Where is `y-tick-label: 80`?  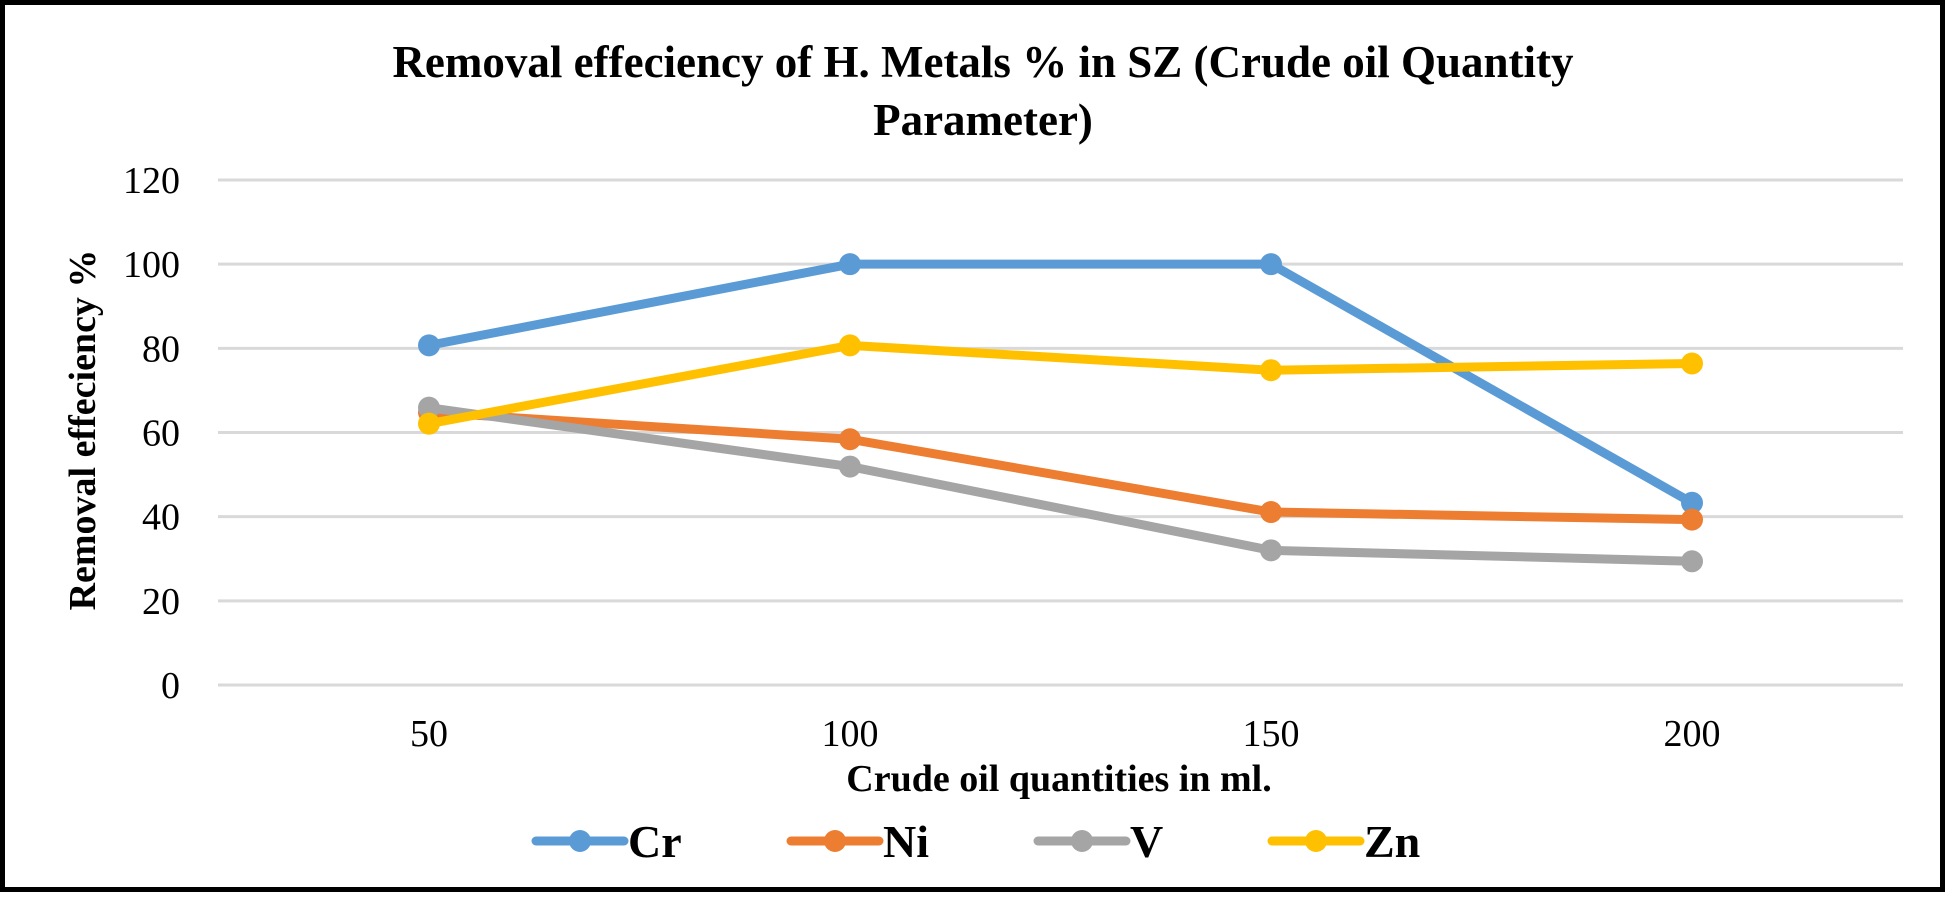 y-tick-label: 80 is located at coordinates (161, 349).